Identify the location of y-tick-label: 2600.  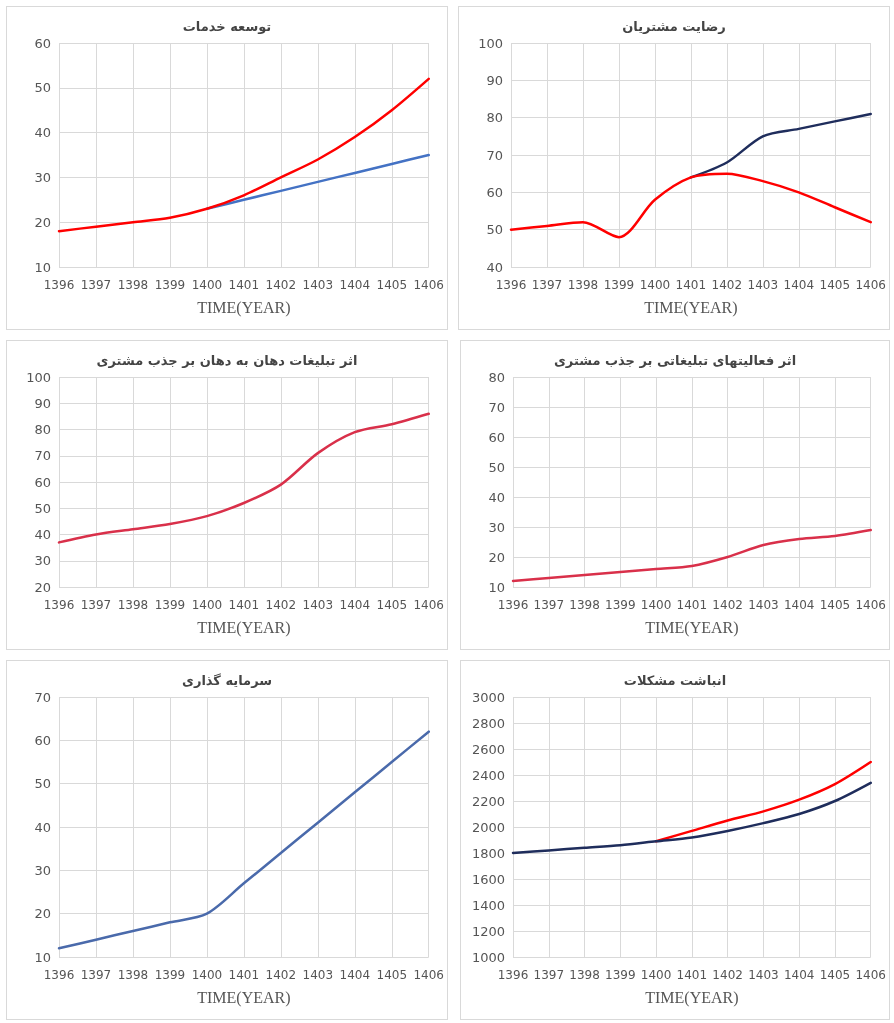
(488, 749).